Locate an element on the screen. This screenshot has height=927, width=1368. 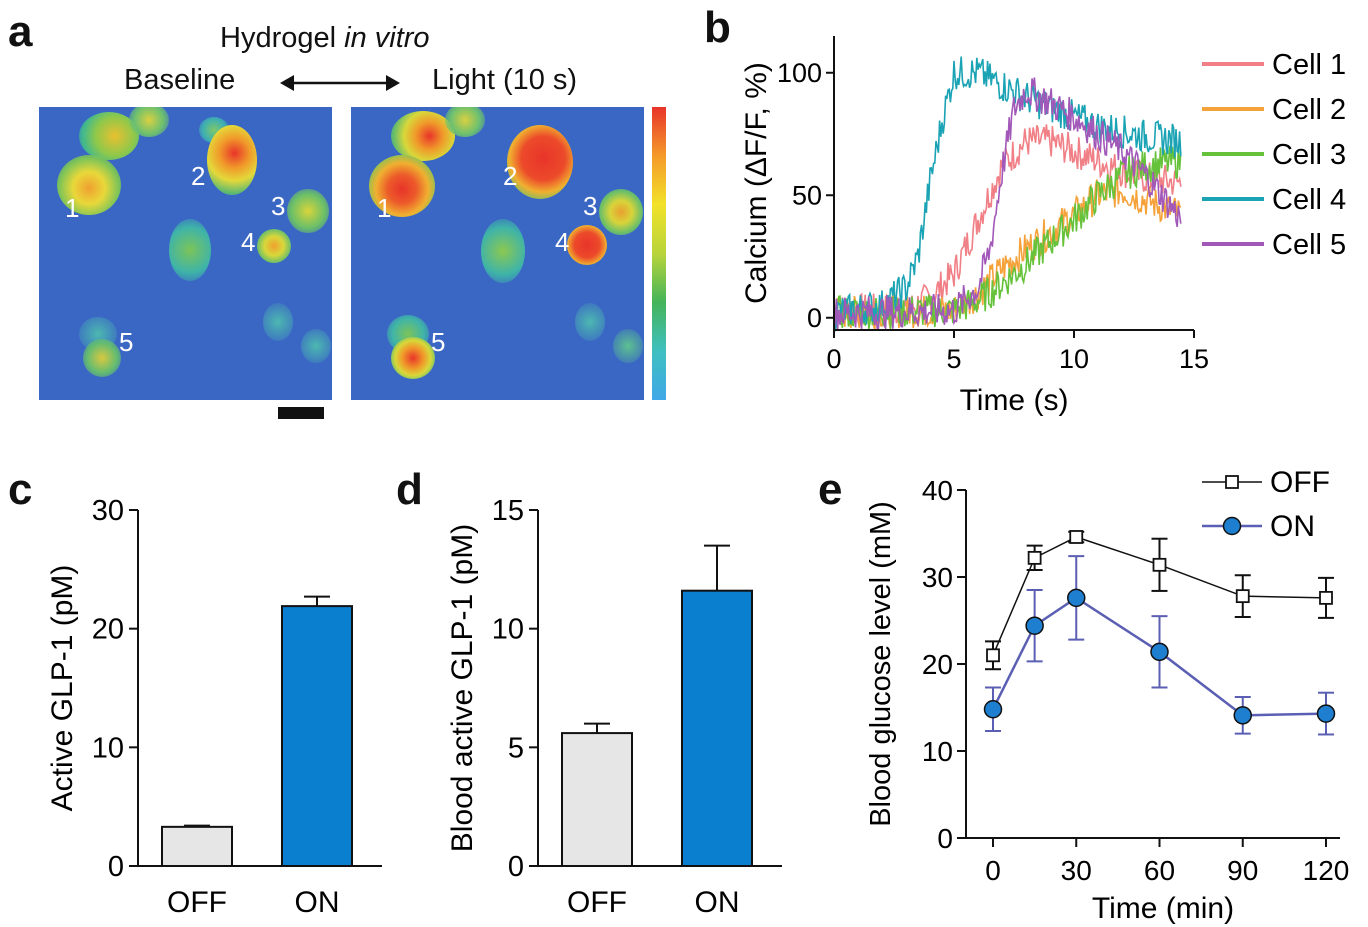
category-label: OFF is located at coordinates (197, 902).